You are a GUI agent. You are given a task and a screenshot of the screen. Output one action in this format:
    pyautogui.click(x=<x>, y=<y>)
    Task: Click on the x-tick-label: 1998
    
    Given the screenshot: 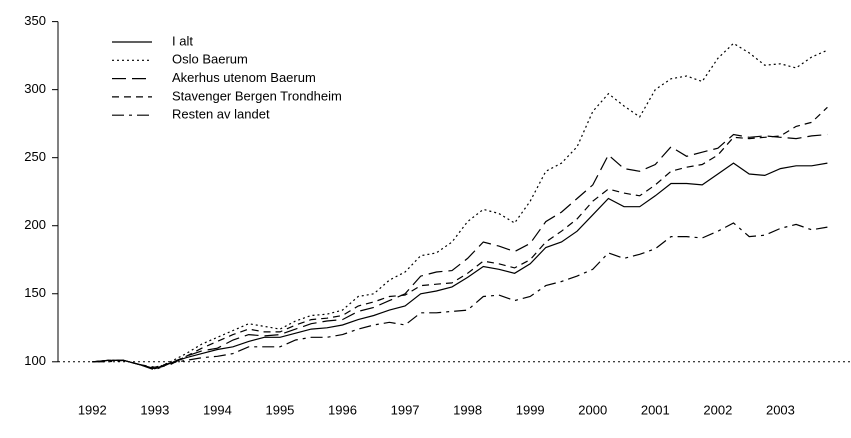 What is the action you would take?
    pyautogui.click(x=467, y=409)
    